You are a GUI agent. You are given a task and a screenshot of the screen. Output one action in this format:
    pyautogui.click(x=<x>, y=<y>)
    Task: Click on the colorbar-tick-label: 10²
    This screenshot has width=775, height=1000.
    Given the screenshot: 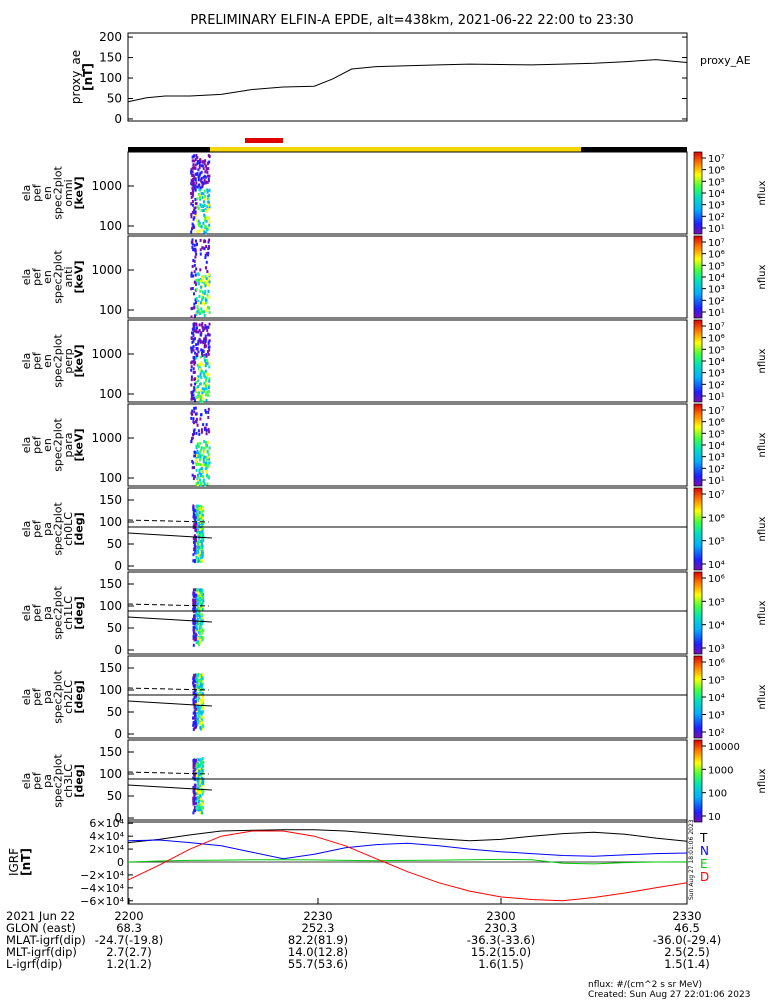 What is the action you would take?
    pyautogui.click(x=716, y=385)
    